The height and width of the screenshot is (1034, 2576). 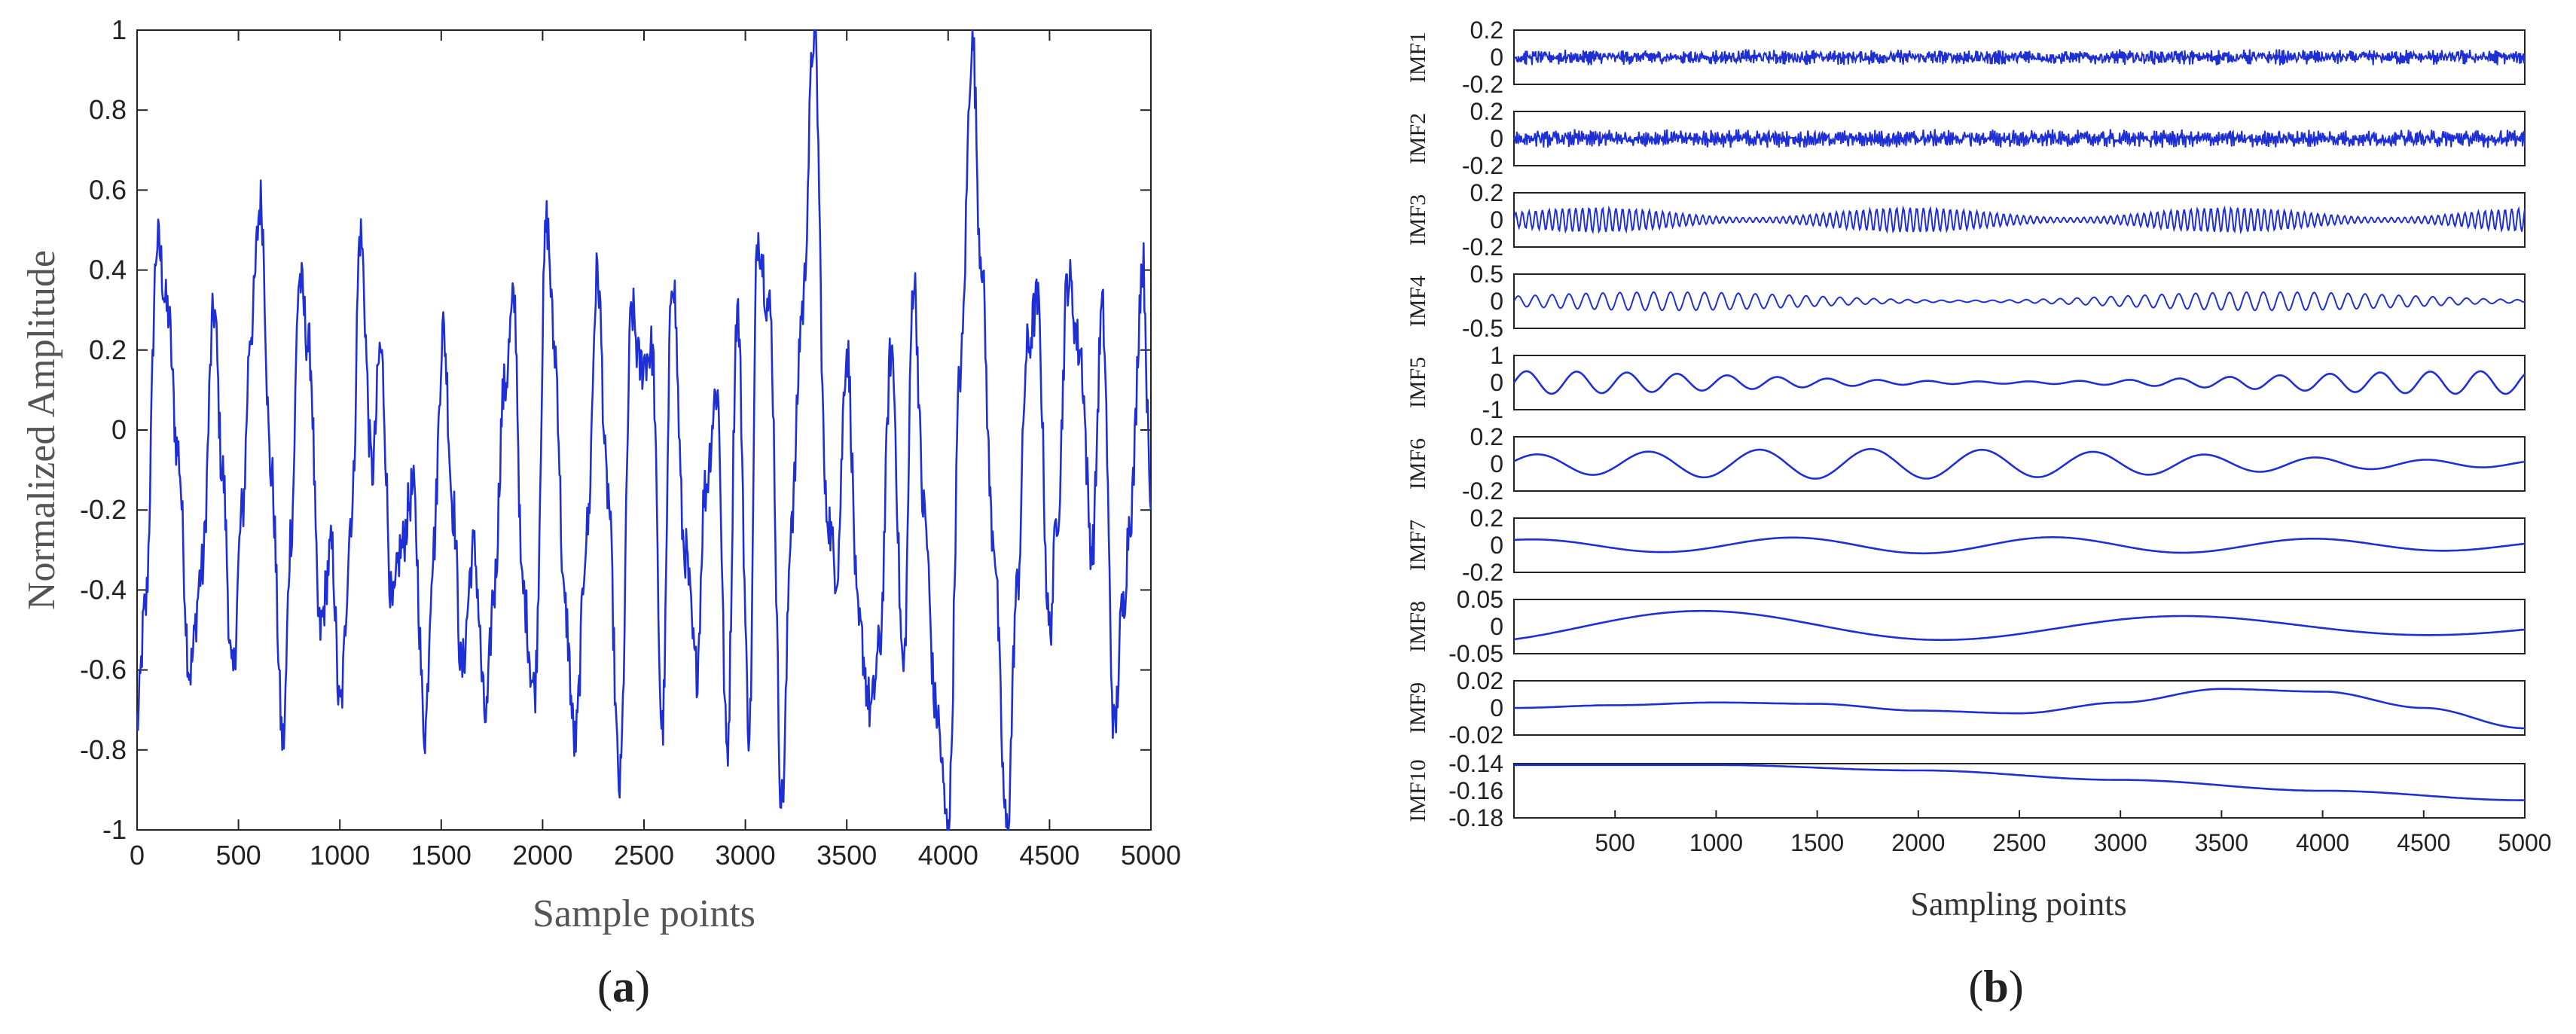 What do you see at coordinates (42, 430) in the screenshot?
I see `y-axis-label-a: Normalized Amplitude` at bounding box center [42, 430].